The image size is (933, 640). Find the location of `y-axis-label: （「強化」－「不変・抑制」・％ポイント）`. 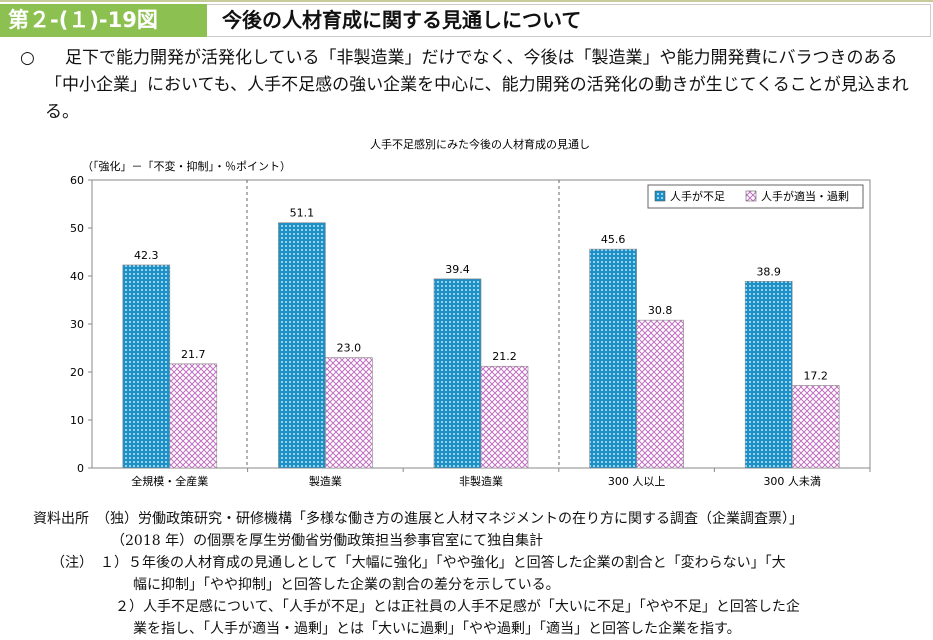

y-axis-label: （「強化」－「不変・抑制」・％ポイント） is located at coordinates (186, 166).